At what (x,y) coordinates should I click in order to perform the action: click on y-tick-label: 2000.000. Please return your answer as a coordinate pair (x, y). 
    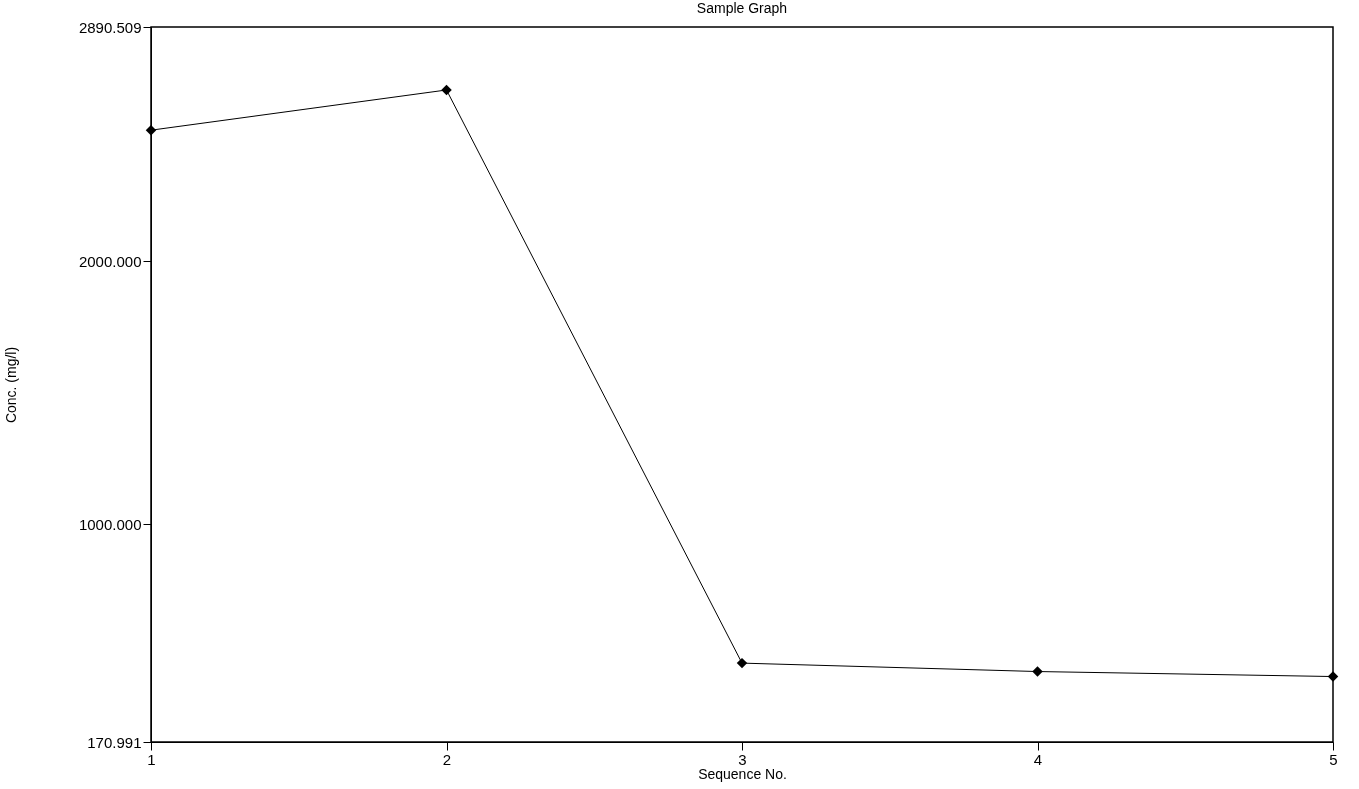
    Looking at the image, I should click on (110, 261).